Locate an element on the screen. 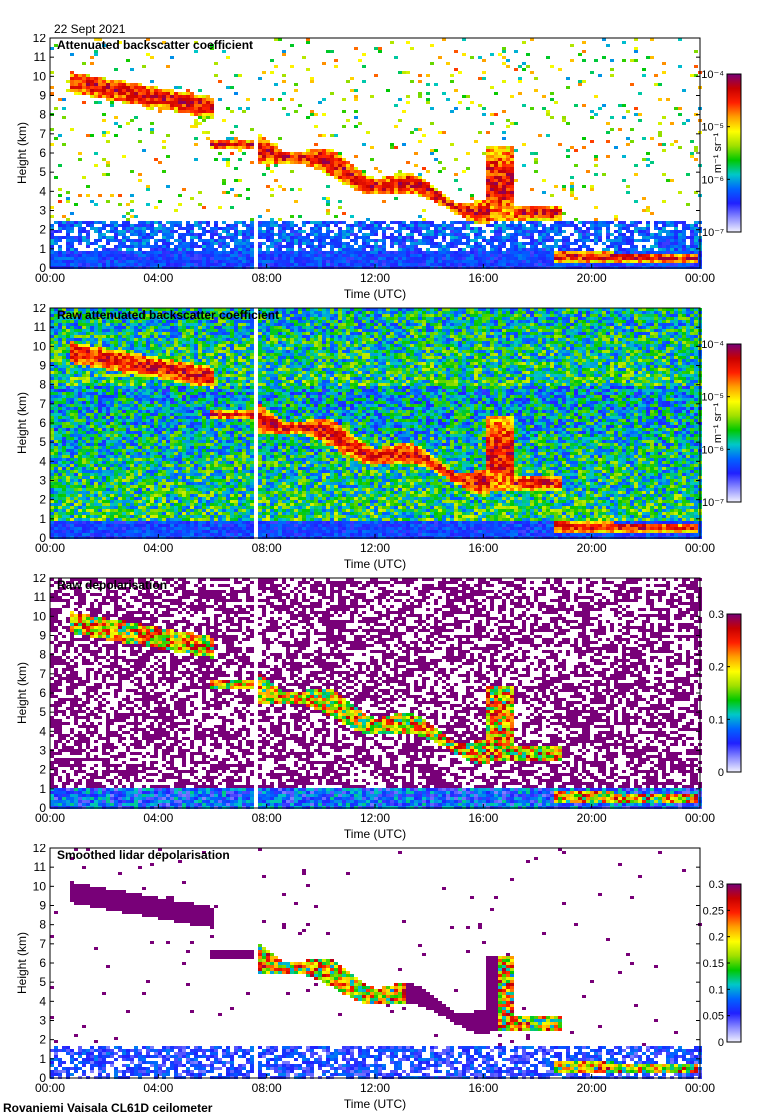  colorbar is located at coordinates (734, 693).